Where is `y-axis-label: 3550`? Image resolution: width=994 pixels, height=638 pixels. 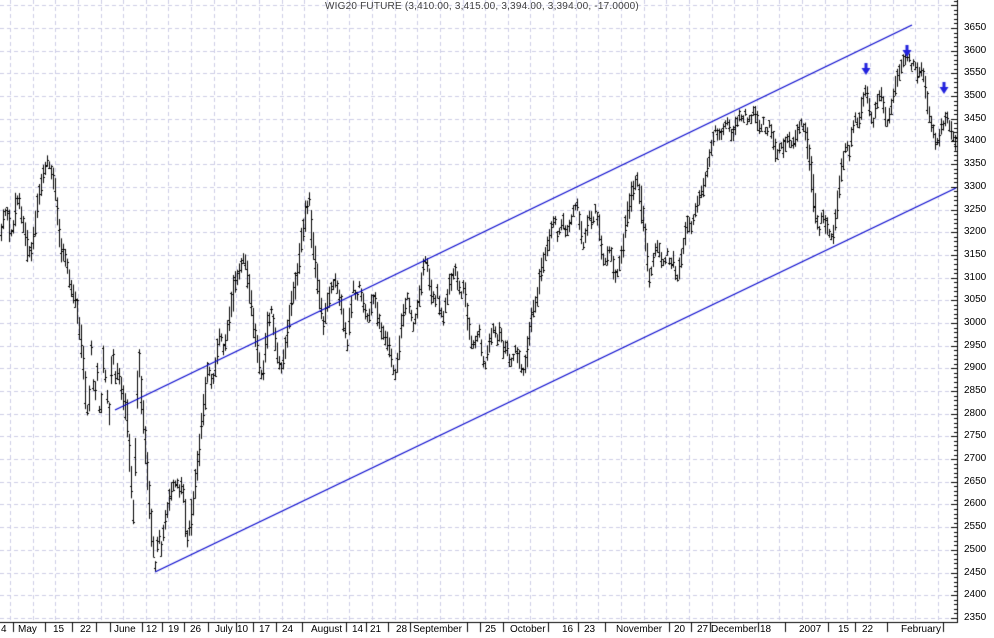
y-axis-label: 3550 is located at coordinates (975, 73).